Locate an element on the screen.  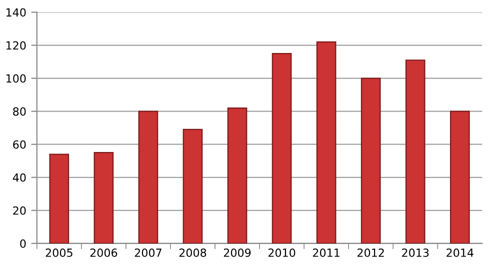
x-tick-label: 2007 is located at coordinates (148, 252).